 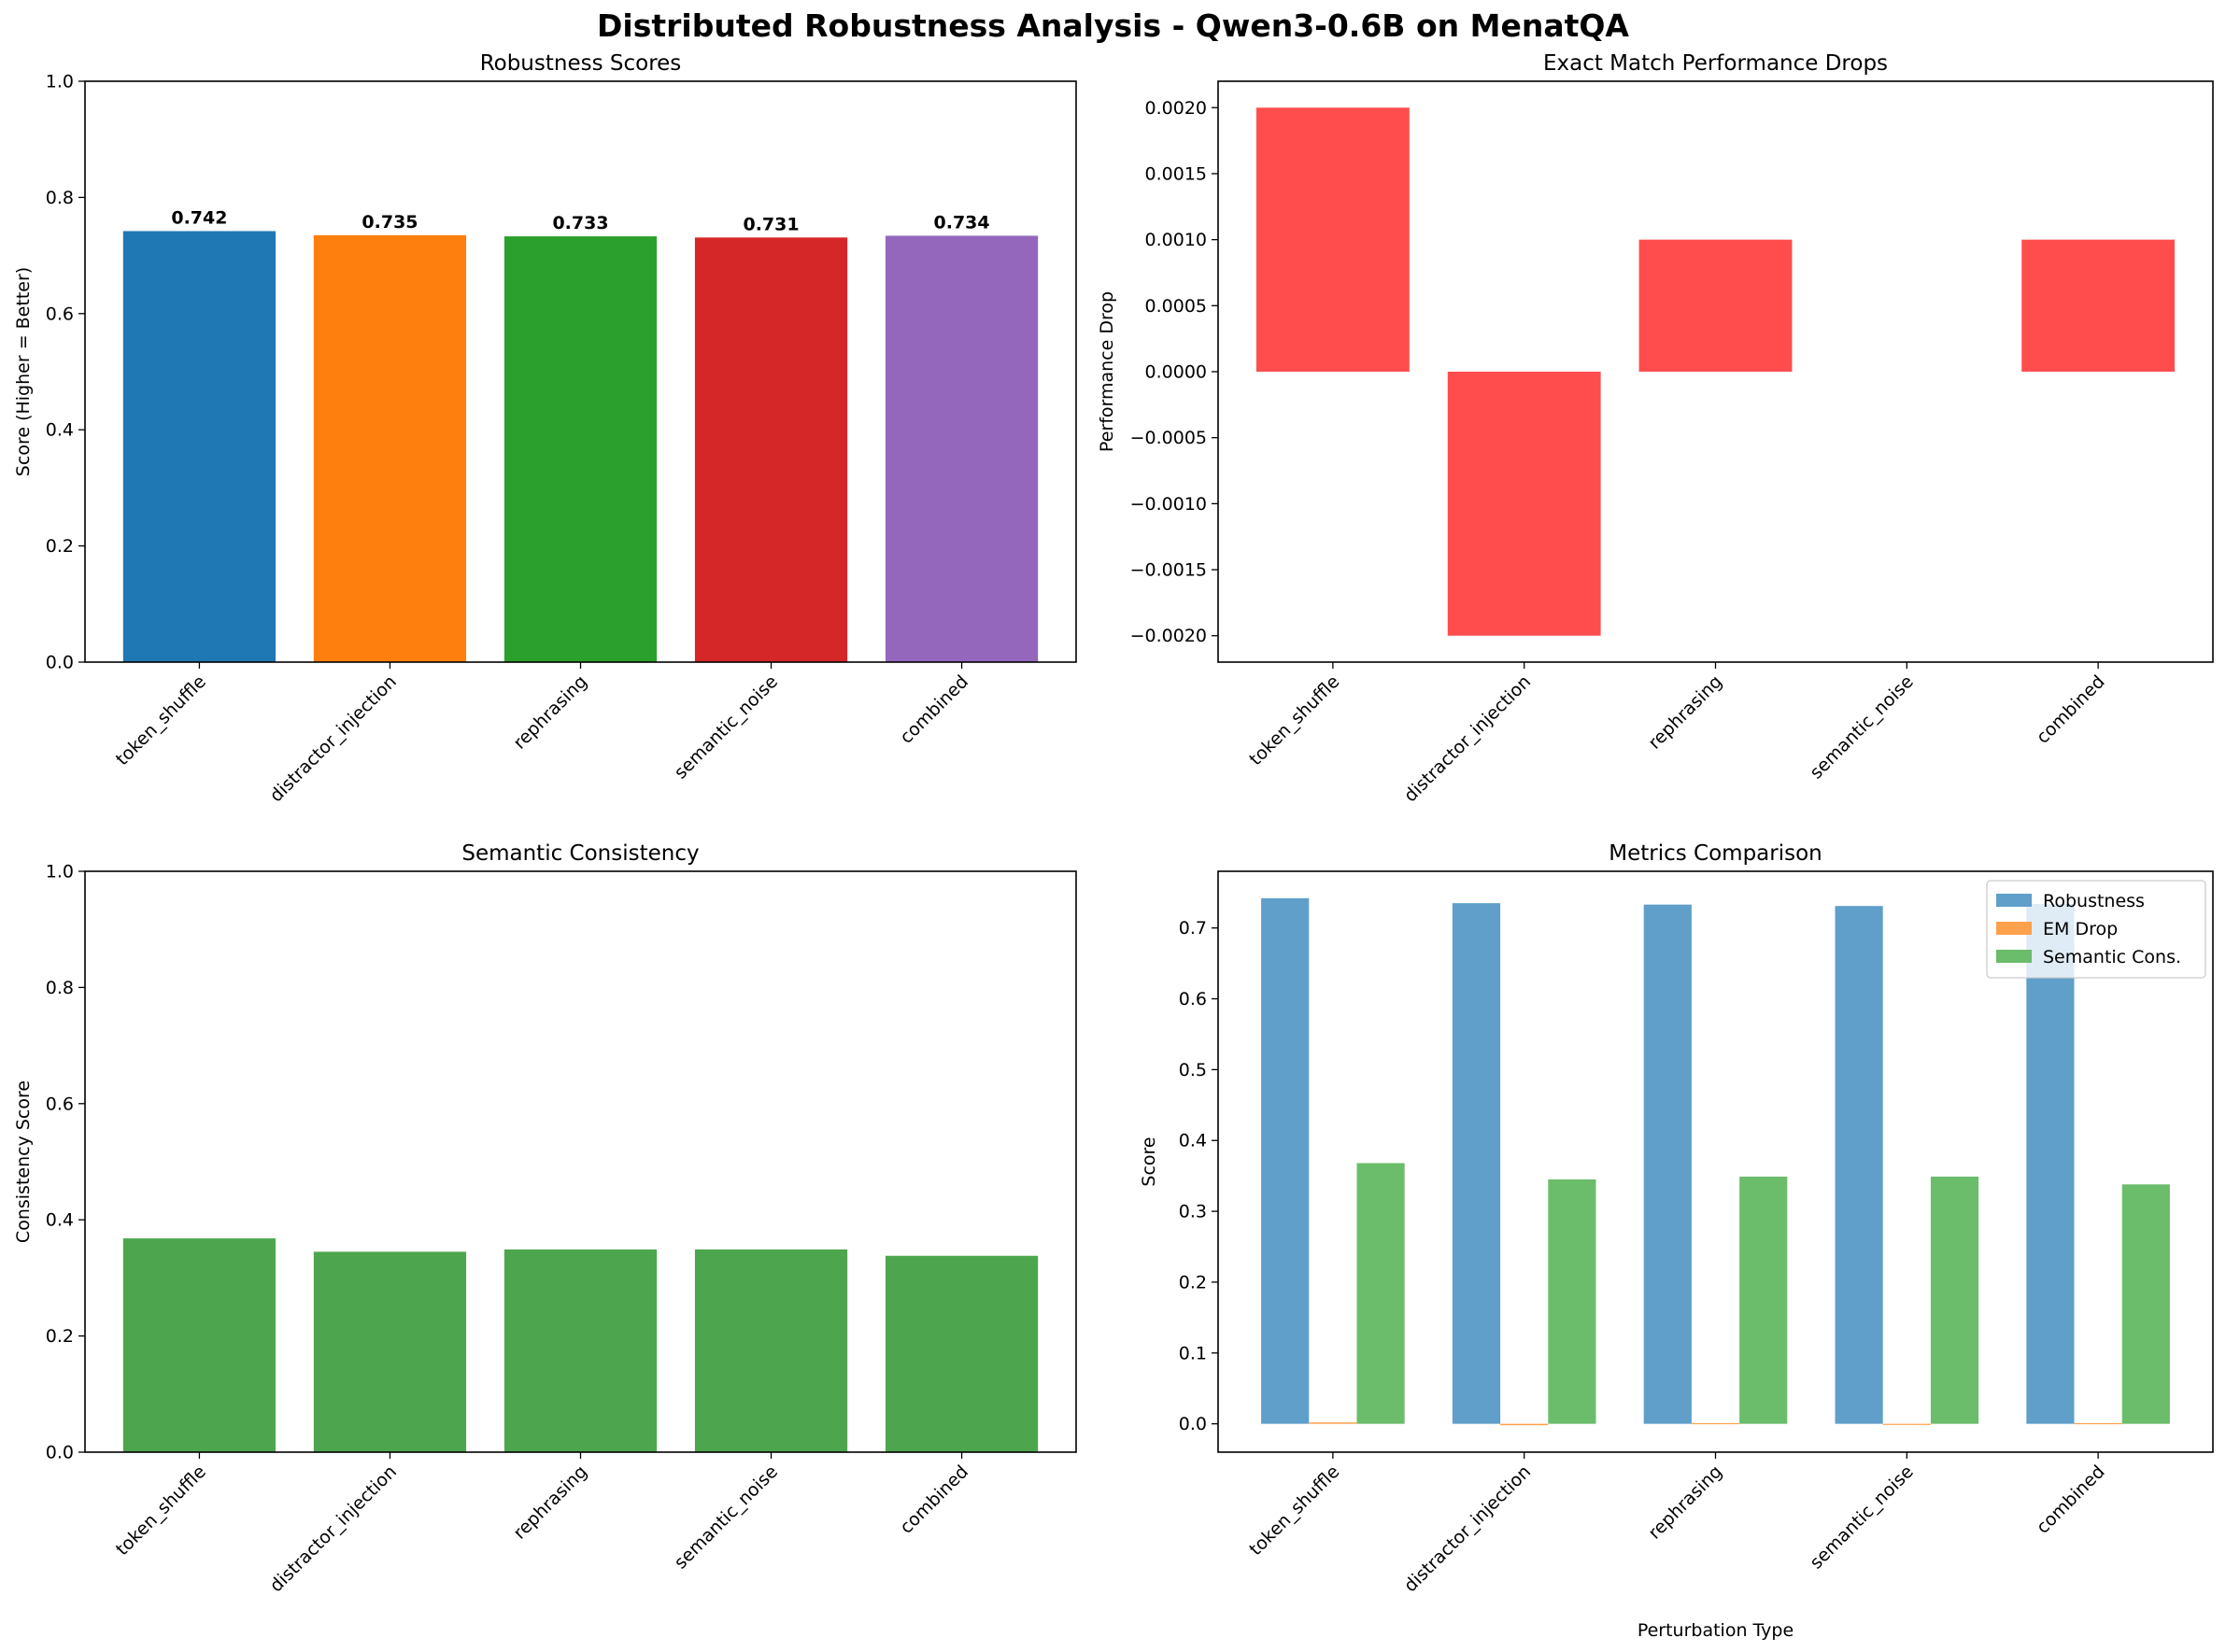 I want to click on bar-metrics-em-drop-combined, so click(x=2098, y=1423).